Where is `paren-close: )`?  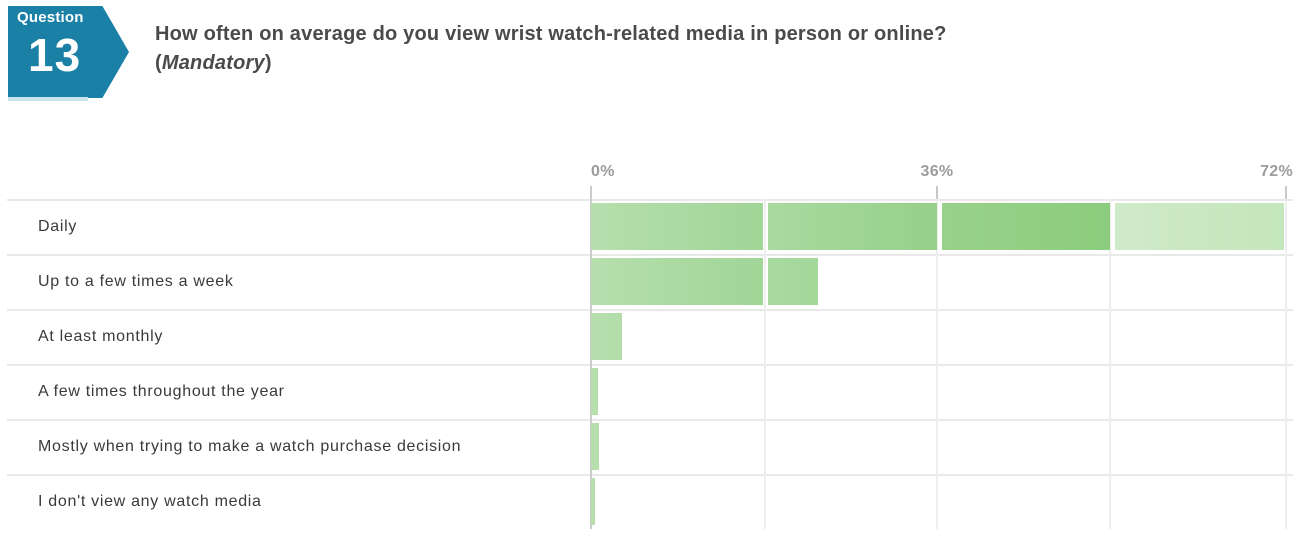
paren-close: ) is located at coordinates (268, 63).